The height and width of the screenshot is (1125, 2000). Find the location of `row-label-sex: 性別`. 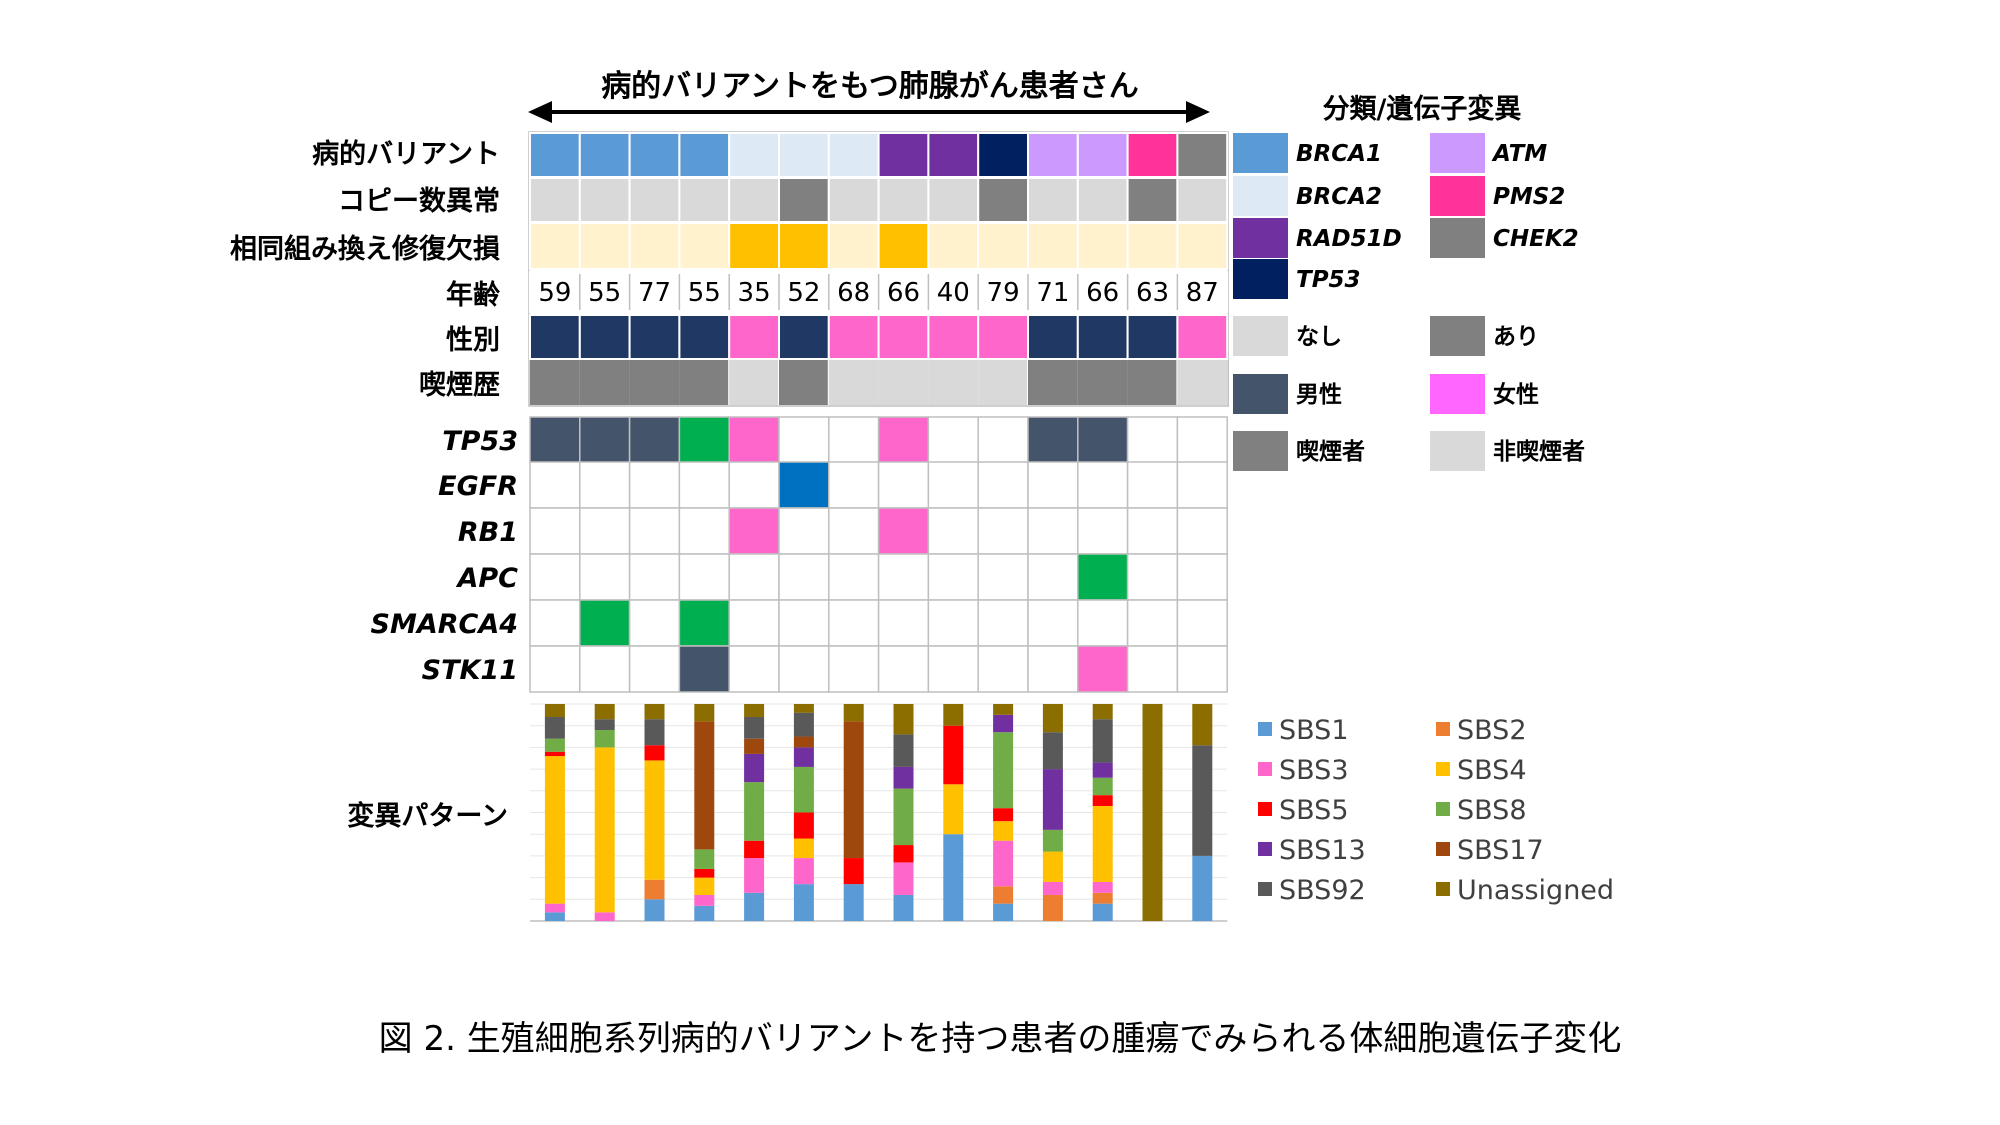

row-label-sex: 性別 is located at coordinates (473, 340).